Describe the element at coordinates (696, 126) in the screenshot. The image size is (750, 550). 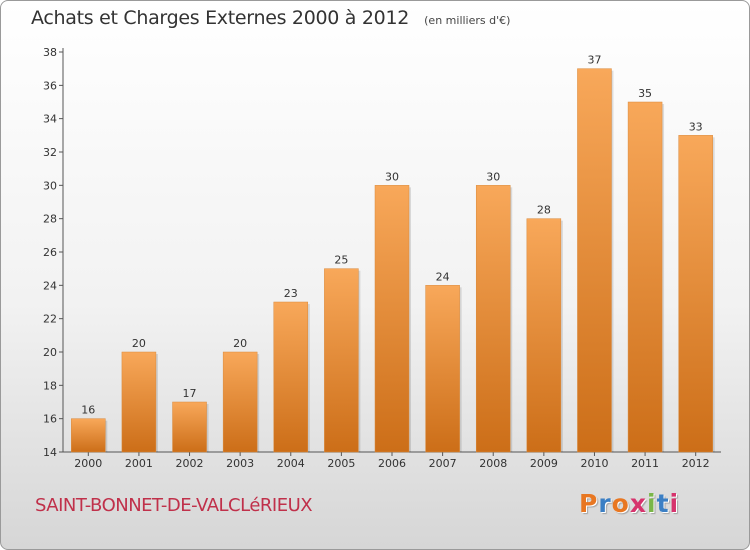
I see `bar-value-label: 33` at that location.